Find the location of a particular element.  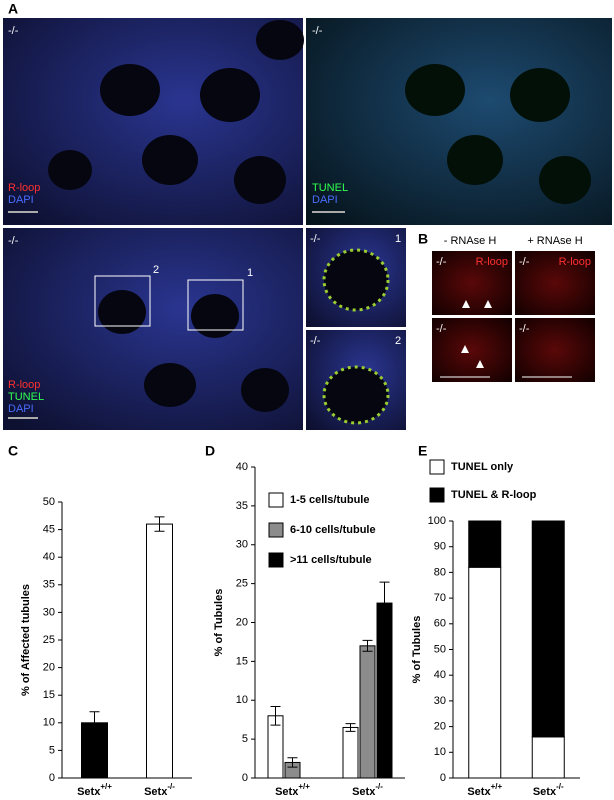

column-label: + RNAse H is located at coordinates (554, 241).